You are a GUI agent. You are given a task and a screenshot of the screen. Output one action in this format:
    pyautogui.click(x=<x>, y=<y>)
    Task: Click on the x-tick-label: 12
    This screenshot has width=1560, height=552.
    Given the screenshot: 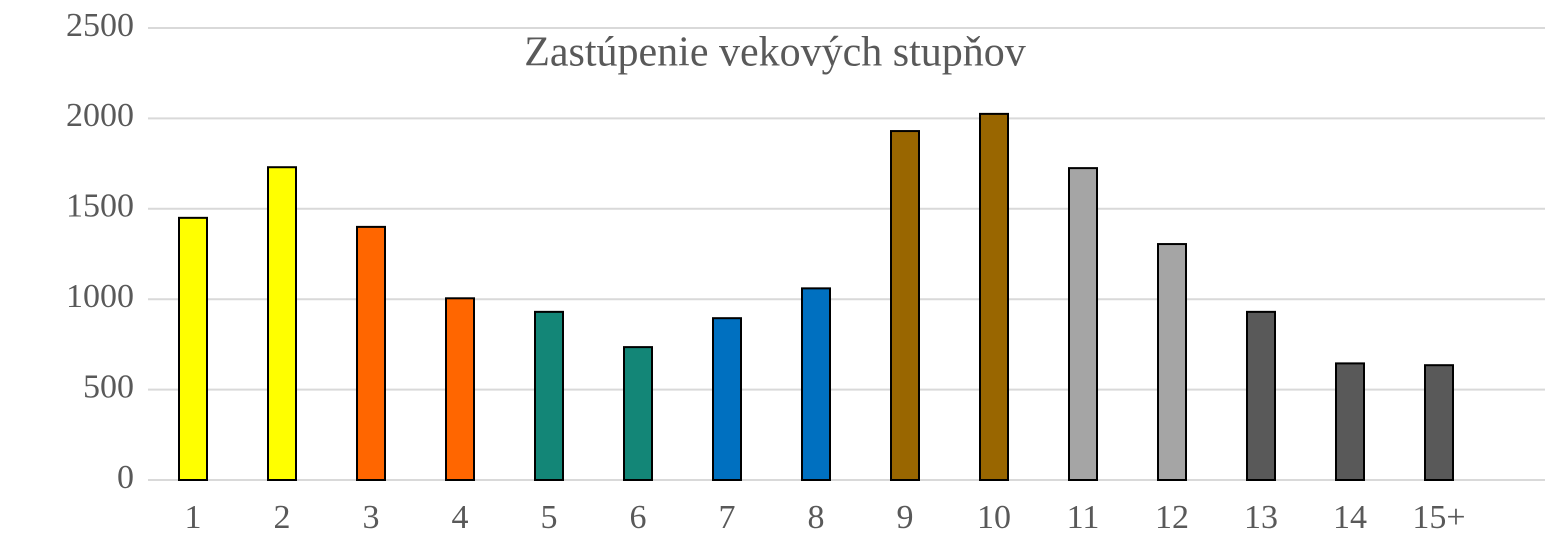 What is the action you would take?
    pyautogui.click(x=1172, y=517)
    